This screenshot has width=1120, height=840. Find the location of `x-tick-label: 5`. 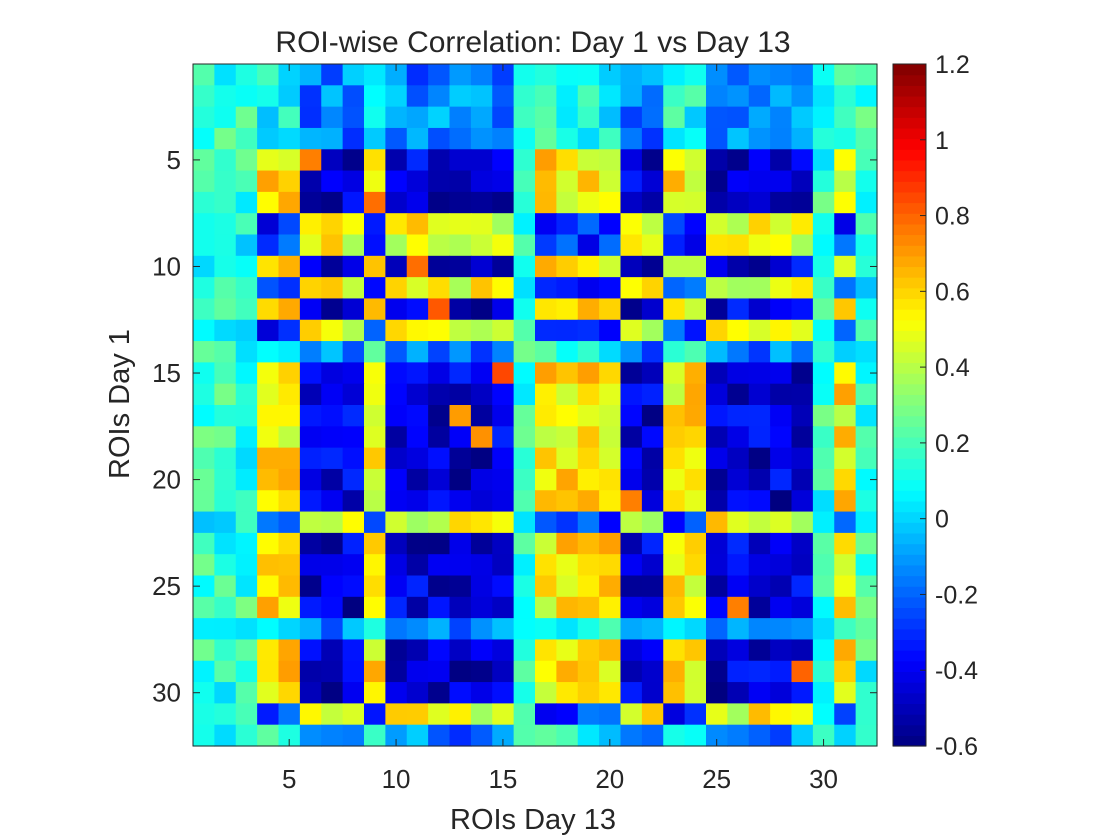

x-tick-label: 5 is located at coordinates (289, 779).